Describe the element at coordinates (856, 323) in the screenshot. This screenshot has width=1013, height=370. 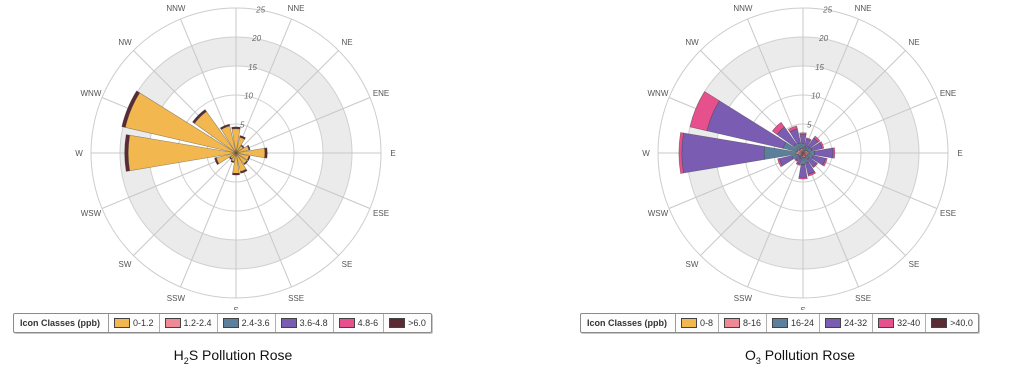
I see `legend-label: 24-32` at that location.